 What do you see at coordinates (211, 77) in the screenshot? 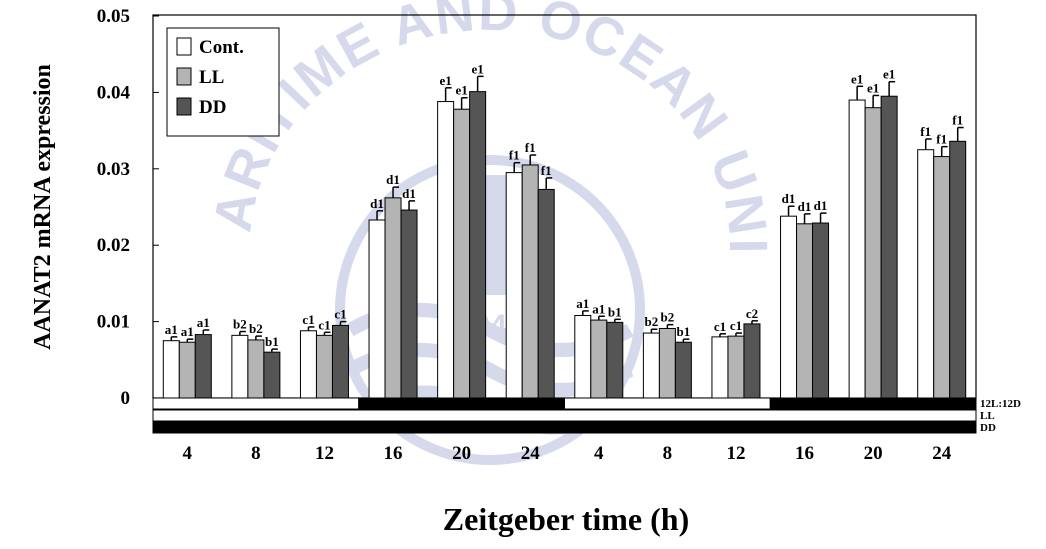
I see `legend-label: LL` at bounding box center [211, 77].